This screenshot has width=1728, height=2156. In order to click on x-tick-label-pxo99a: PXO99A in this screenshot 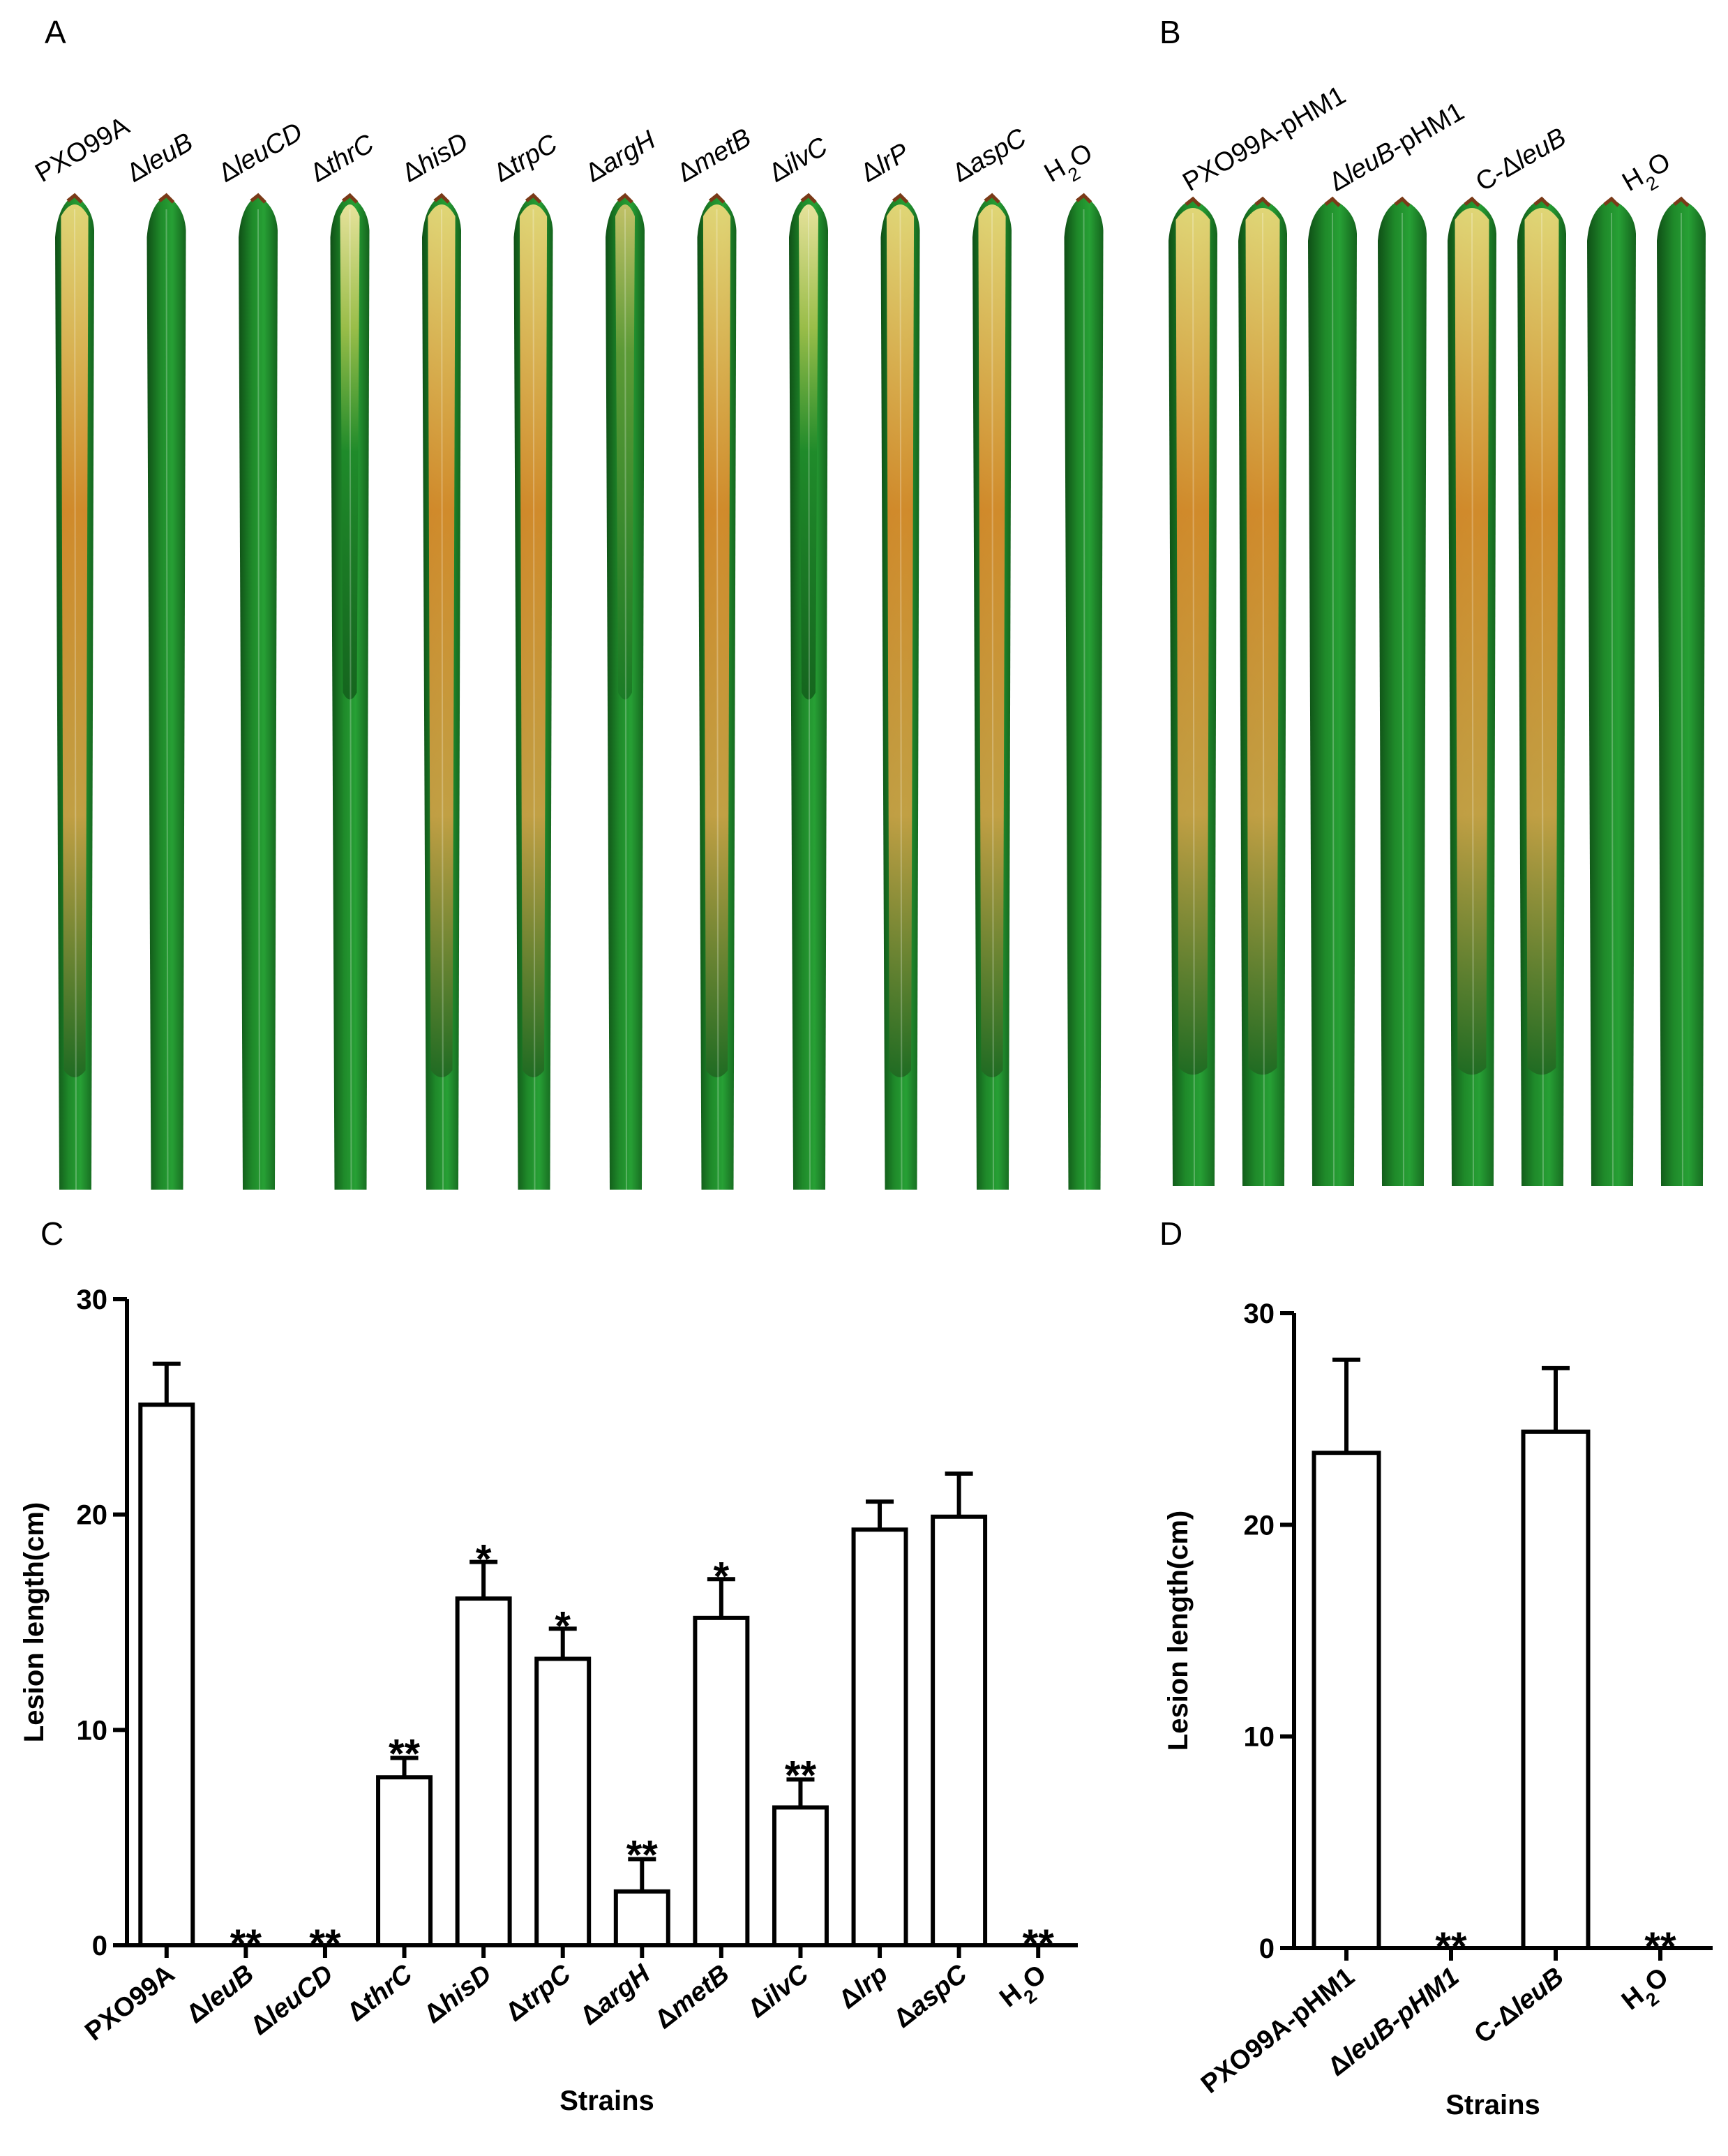, I will do `click(130, 2002)`.